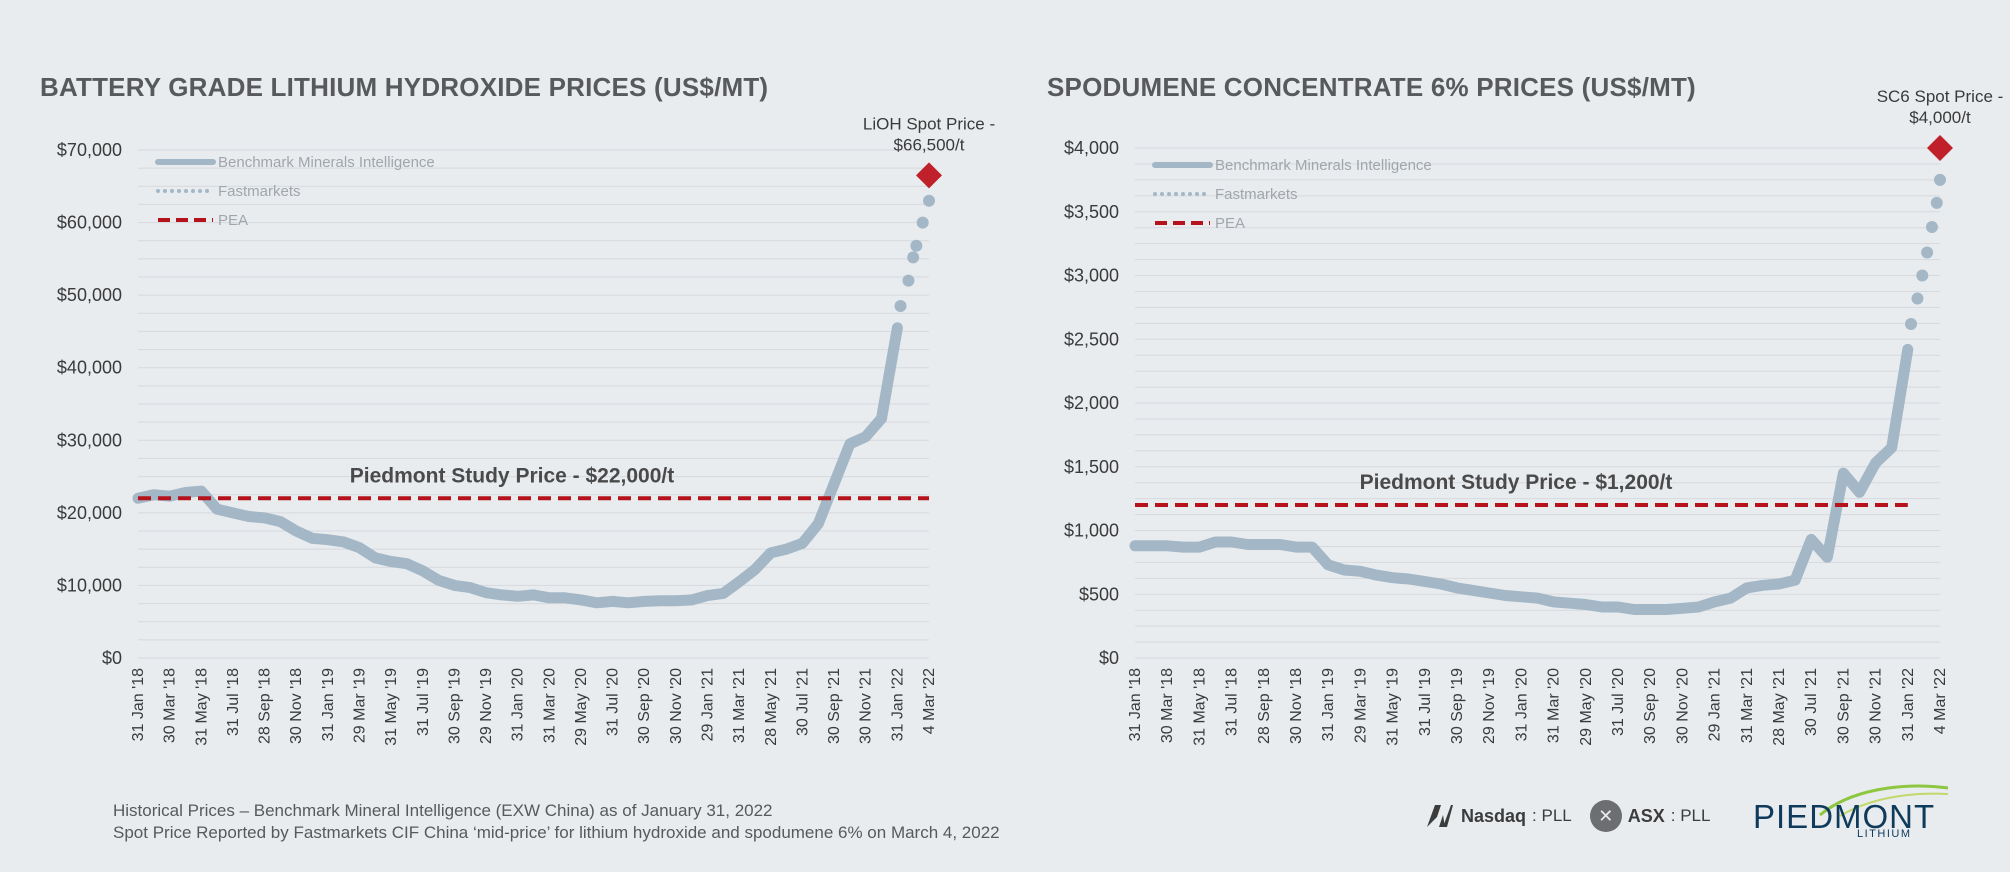  What do you see at coordinates (1618, 702) in the screenshot?
I see `x-tick-label: 31 Jul '20` at bounding box center [1618, 702].